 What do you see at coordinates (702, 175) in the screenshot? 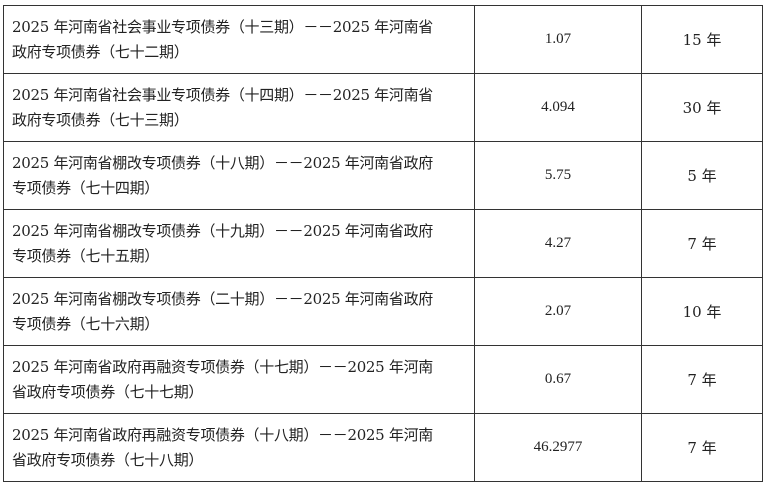
I see `term-cell: 5 年` at bounding box center [702, 175].